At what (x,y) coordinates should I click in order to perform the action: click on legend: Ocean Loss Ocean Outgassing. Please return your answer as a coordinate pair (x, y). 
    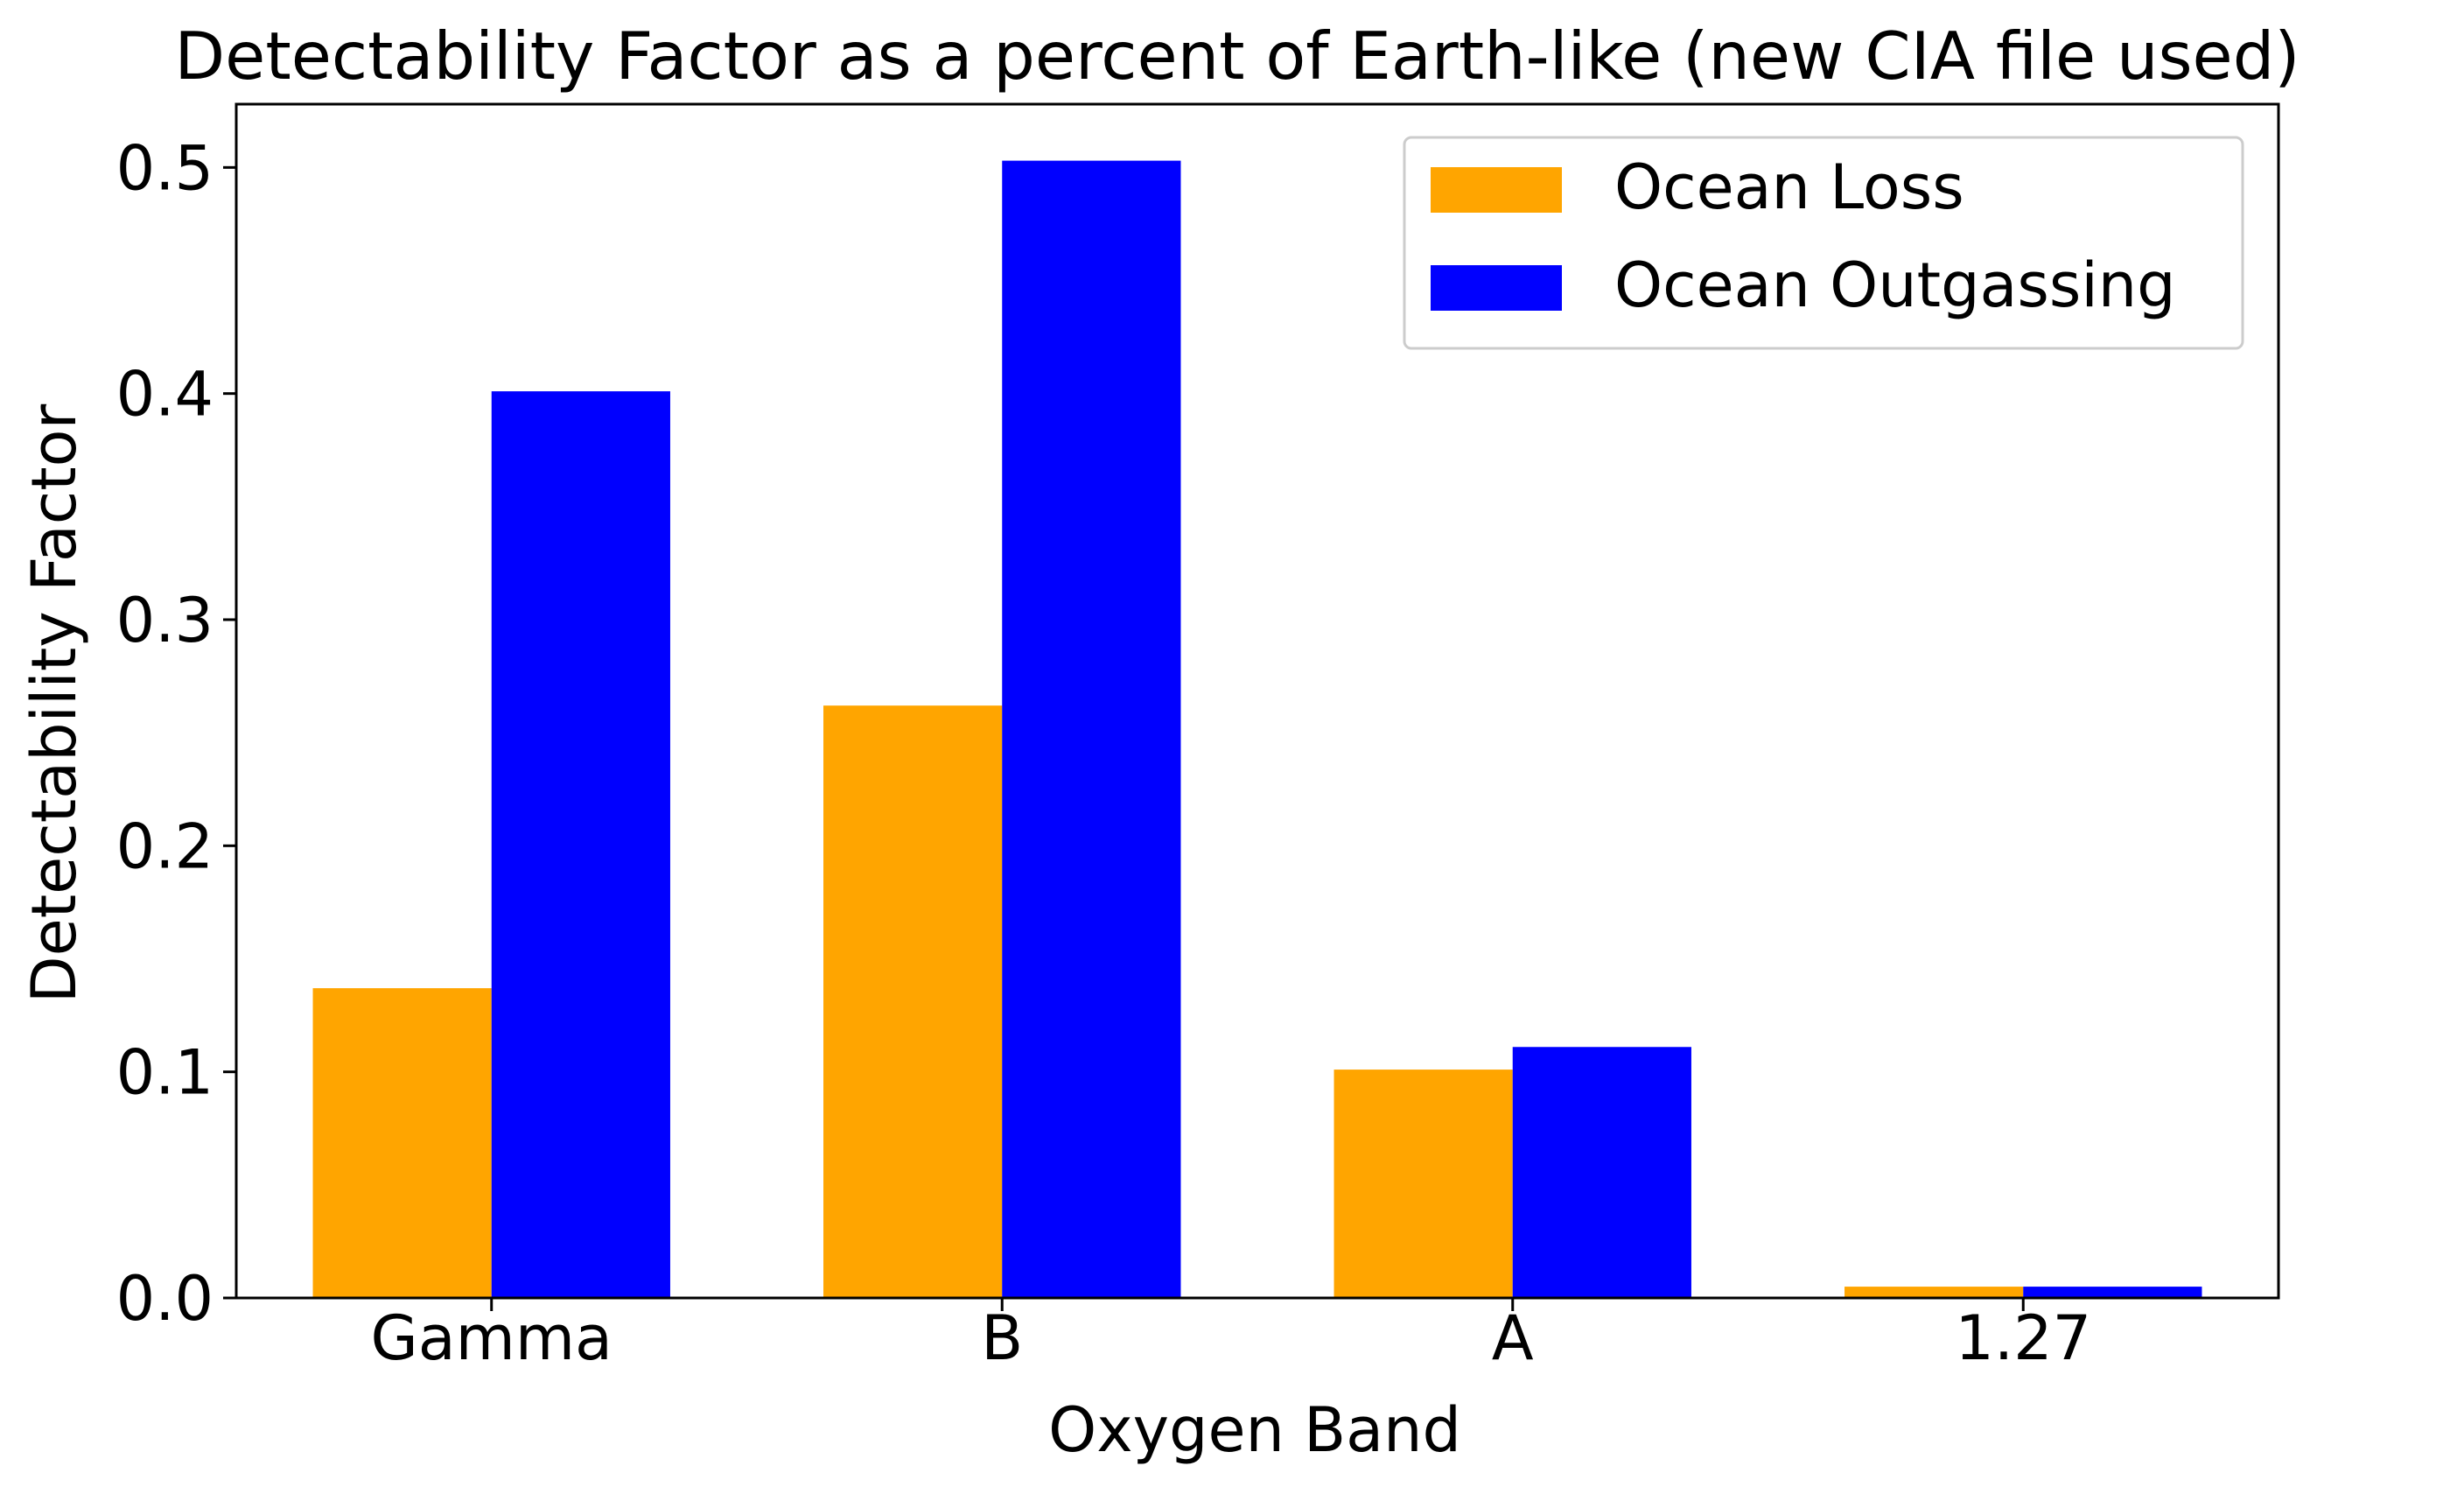
    Looking at the image, I should click on (1823, 243).